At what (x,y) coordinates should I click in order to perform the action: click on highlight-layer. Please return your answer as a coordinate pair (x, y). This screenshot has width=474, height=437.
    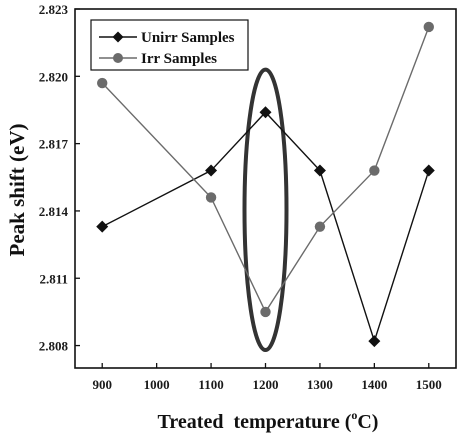
    Looking at the image, I should click on (265, 210).